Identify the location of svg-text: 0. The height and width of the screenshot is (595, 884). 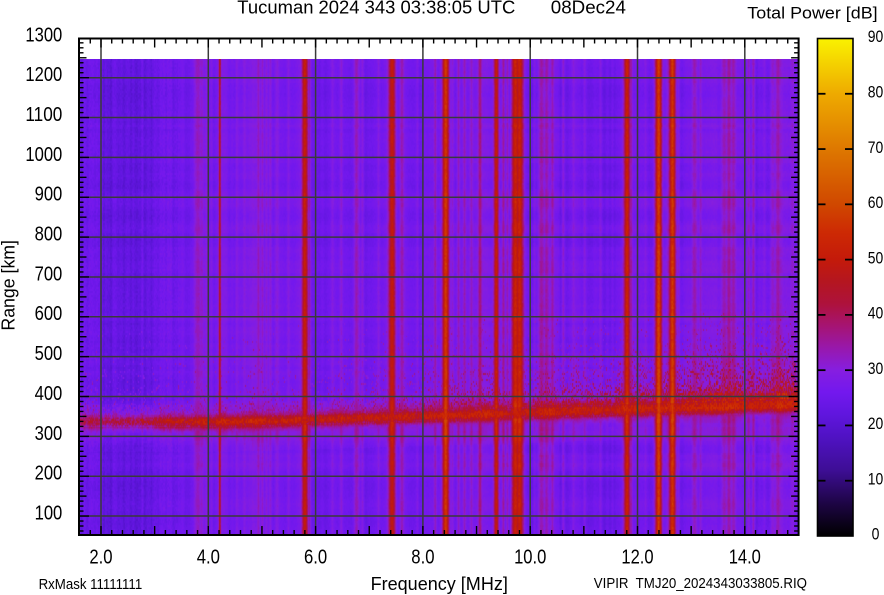
(876, 535).